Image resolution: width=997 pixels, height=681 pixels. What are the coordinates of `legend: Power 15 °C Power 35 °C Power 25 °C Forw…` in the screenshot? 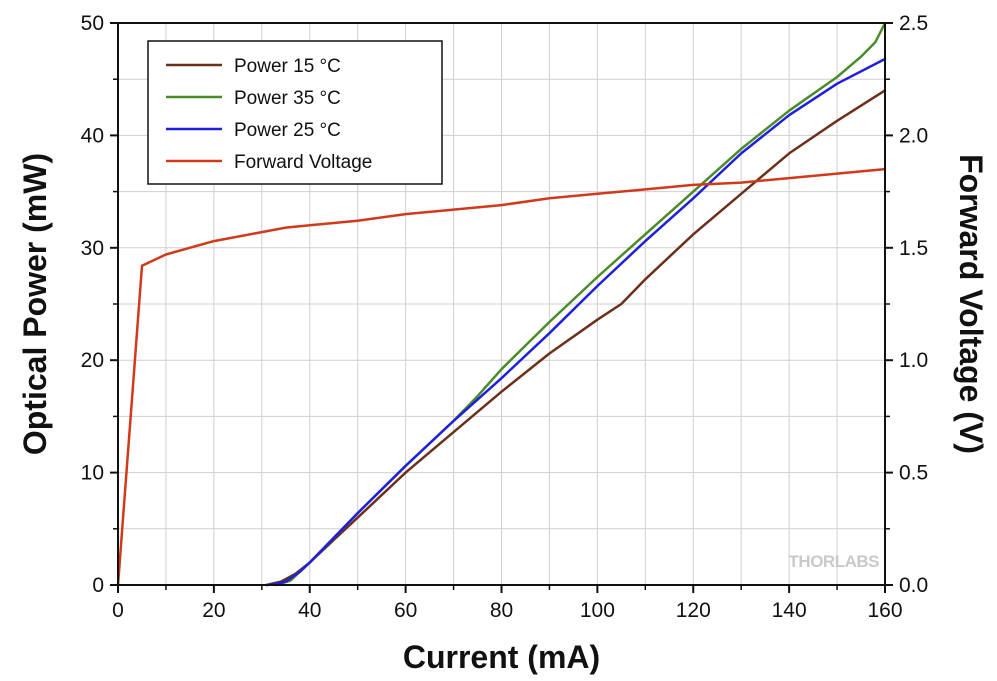 It's located at (295, 112).